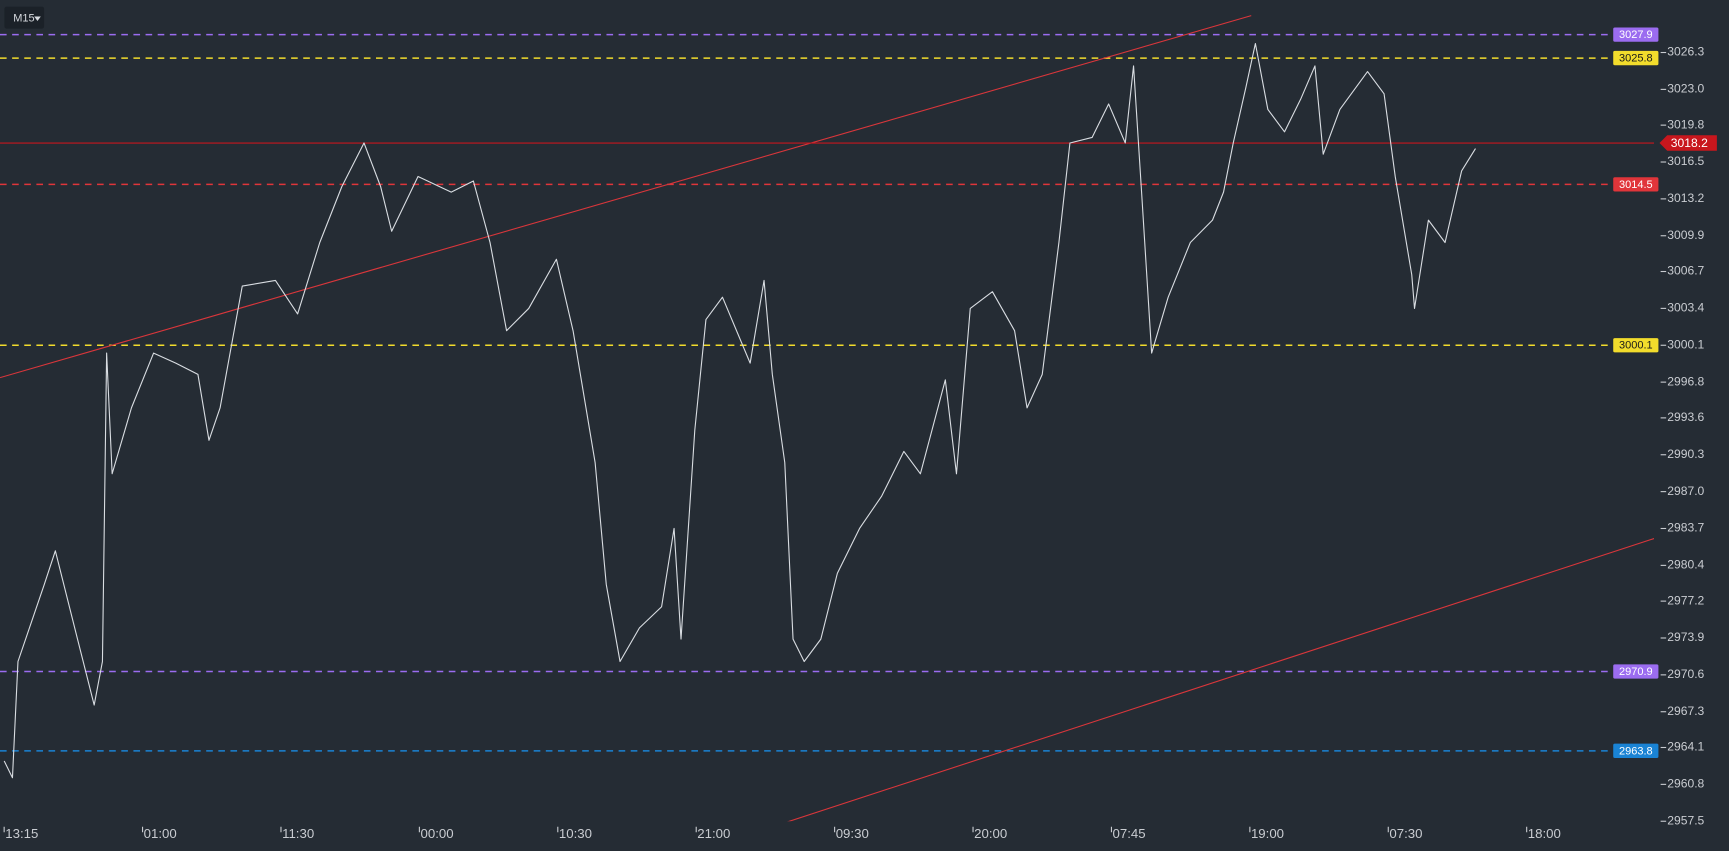 The height and width of the screenshot is (851, 1729). Describe the element at coordinates (1685, 600) in the screenshot. I see `y-tick-label: 2977.2` at that location.